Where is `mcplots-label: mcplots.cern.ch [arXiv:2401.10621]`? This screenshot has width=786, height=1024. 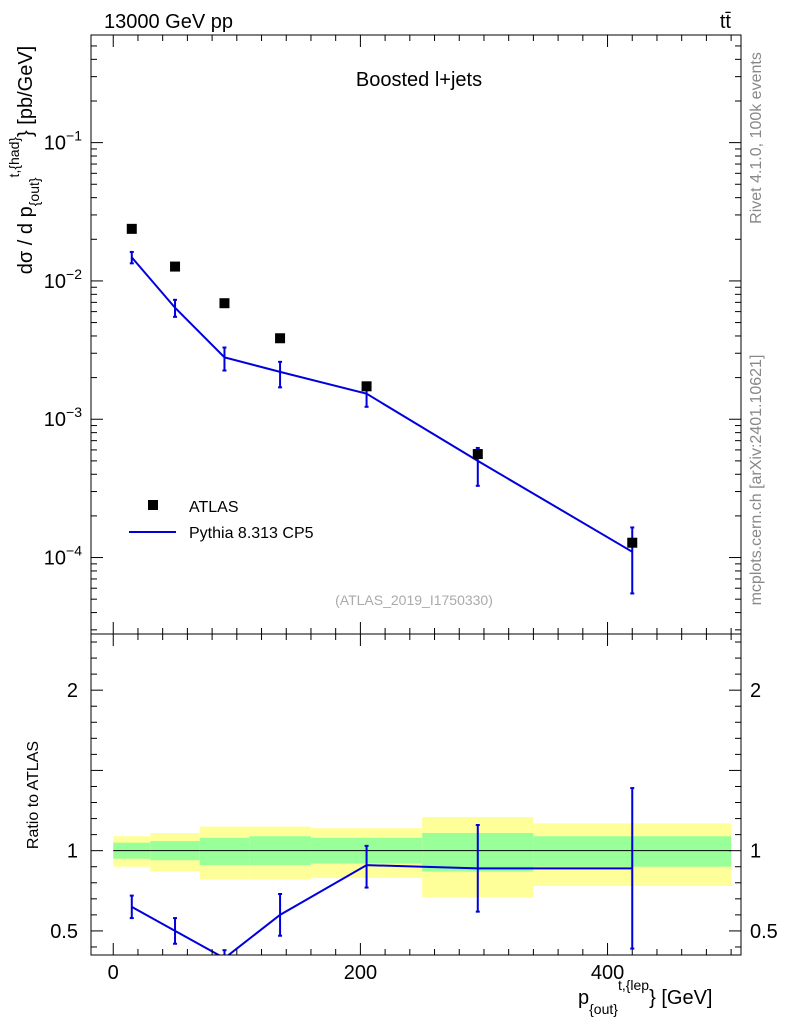
mcplots-label: mcplots.cern.ch [arXiv:2401.10621] is located at coordinates (756, 480).